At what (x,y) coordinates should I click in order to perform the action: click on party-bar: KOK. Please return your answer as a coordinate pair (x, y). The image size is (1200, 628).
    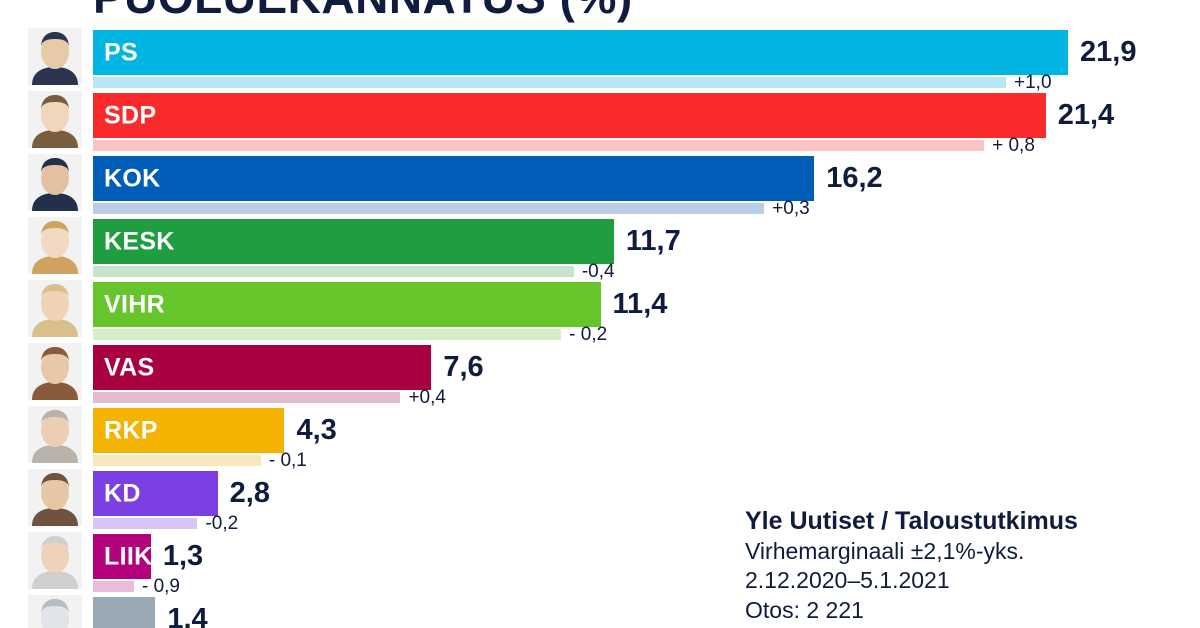
    Looking at the image, I should click on (454, 178).